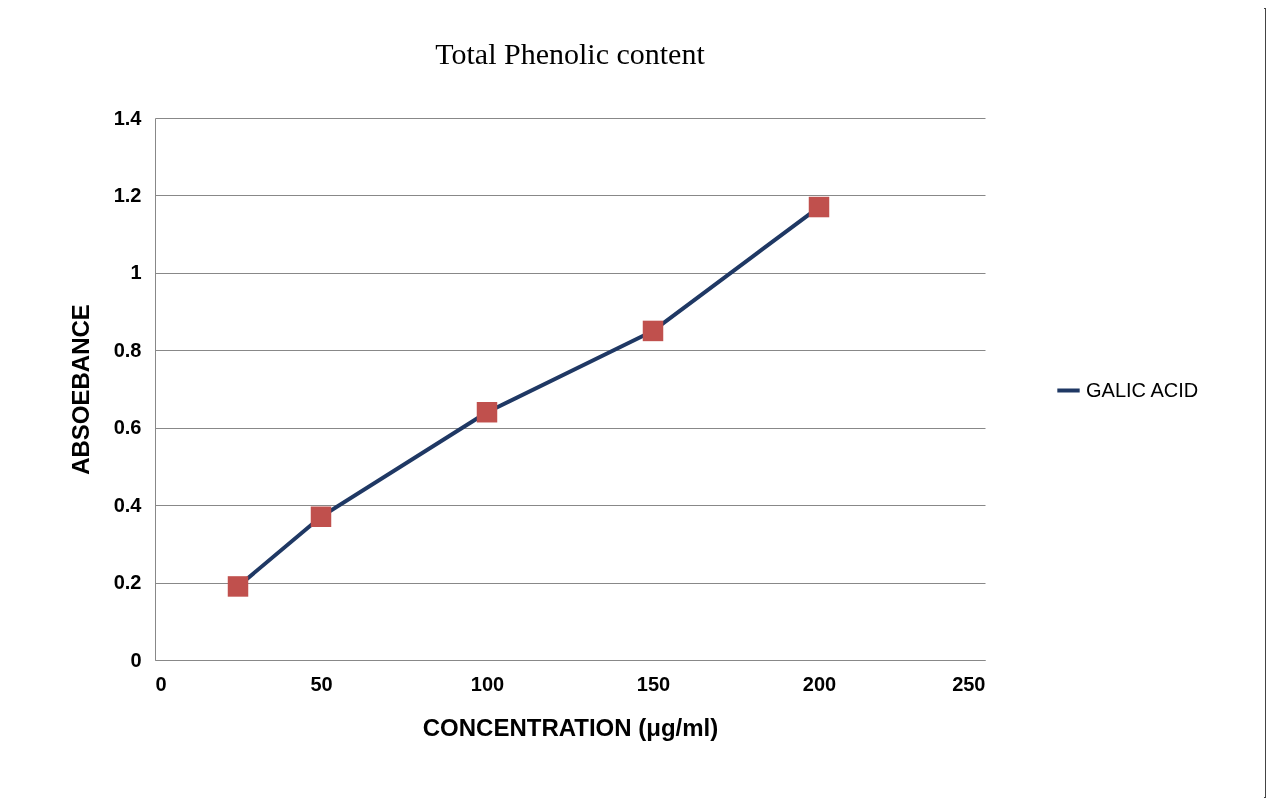 The height and width of the screenshot is (803, 1272). I want to click on y-tick-label: 0.2, so click(127, 582).